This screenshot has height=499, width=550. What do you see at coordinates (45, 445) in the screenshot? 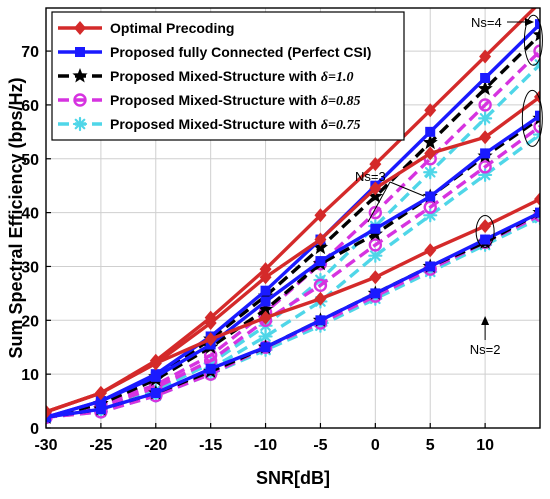
I see `x-tick-label: -30` at bounding box center [45, 445].